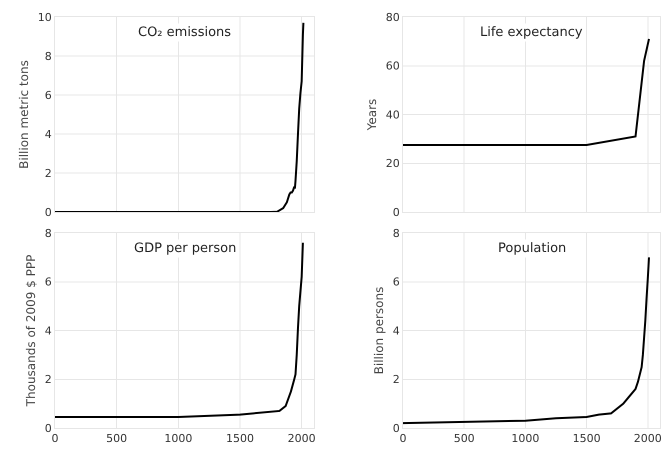 The image size is (663, 456). I want to click on y-tick-label: 80, so click(393, 17).